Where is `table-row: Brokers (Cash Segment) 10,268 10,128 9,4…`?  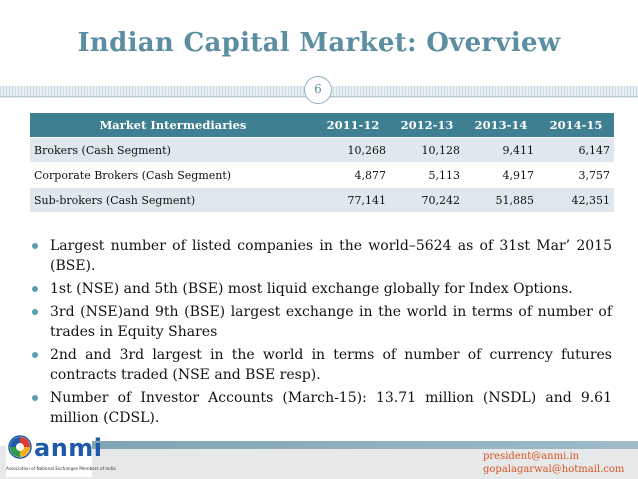
table-row: Brokers (Cash Segment) 10,268 10,128 9,4… is located at coordinates (322, 150).